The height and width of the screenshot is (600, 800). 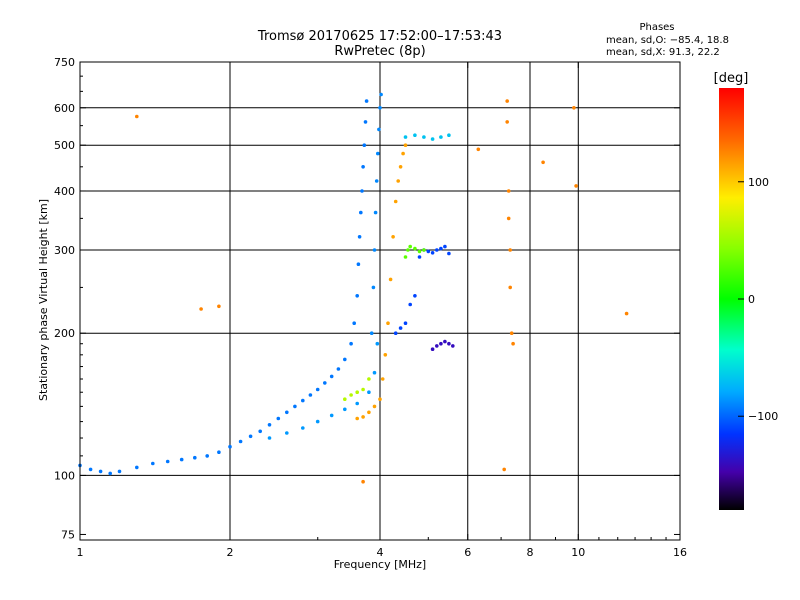 I want to click on colorbar-tick-label: 100, so click(x=758, y=182).